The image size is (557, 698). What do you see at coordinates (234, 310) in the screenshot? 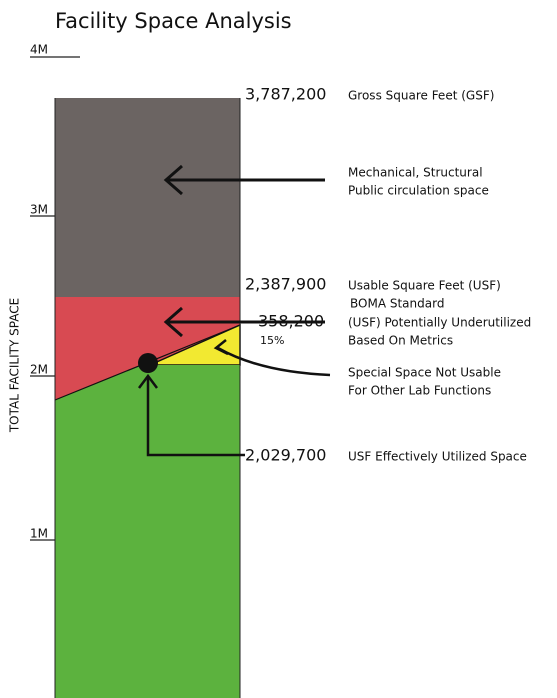
I see `arrows` at bounding box center [234, 310].